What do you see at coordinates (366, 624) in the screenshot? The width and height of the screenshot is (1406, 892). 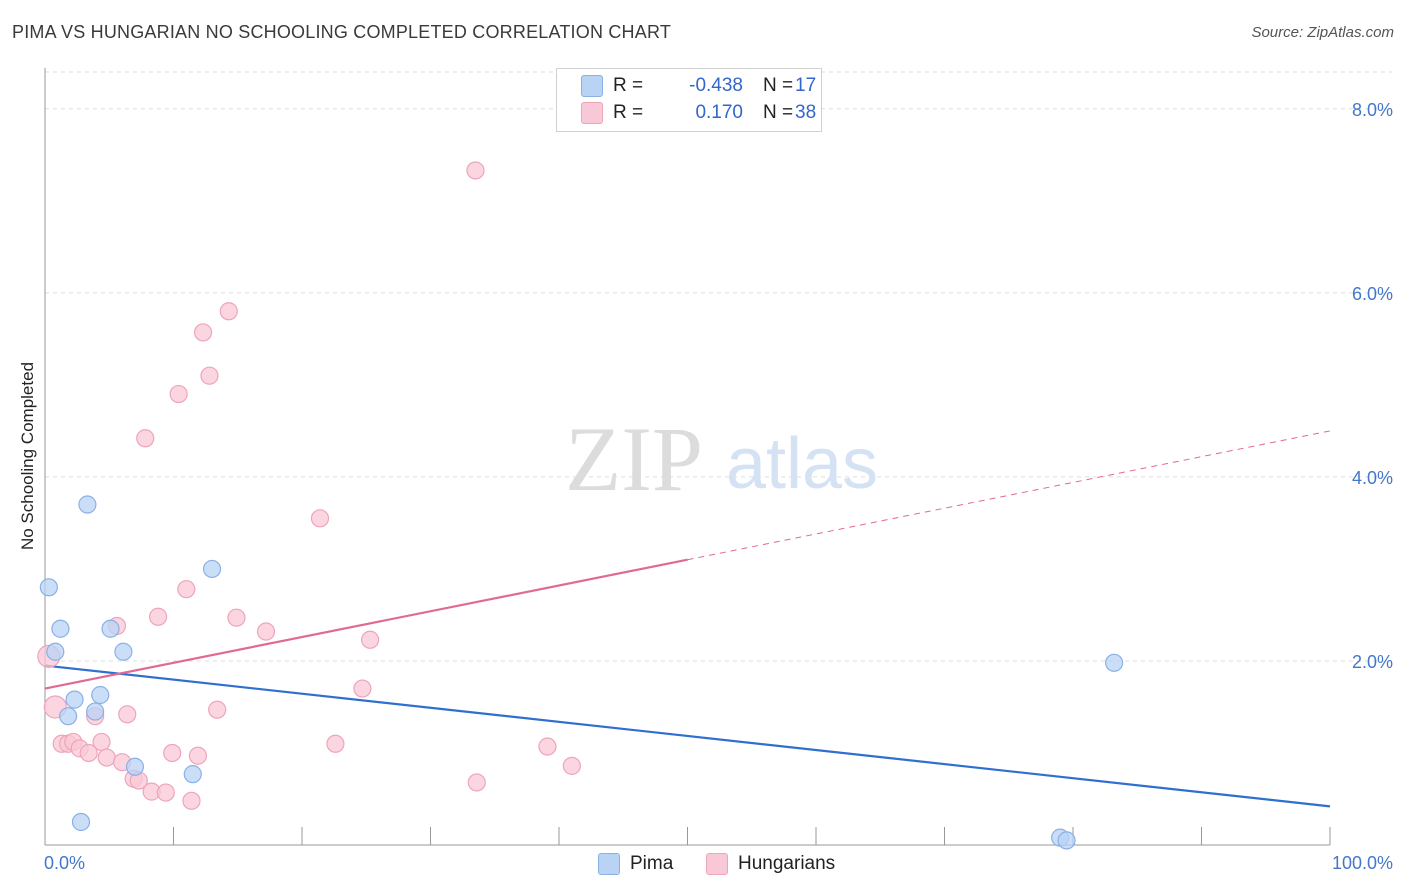 I see `trend-line-hungarians` at bounding box center [366, 624].